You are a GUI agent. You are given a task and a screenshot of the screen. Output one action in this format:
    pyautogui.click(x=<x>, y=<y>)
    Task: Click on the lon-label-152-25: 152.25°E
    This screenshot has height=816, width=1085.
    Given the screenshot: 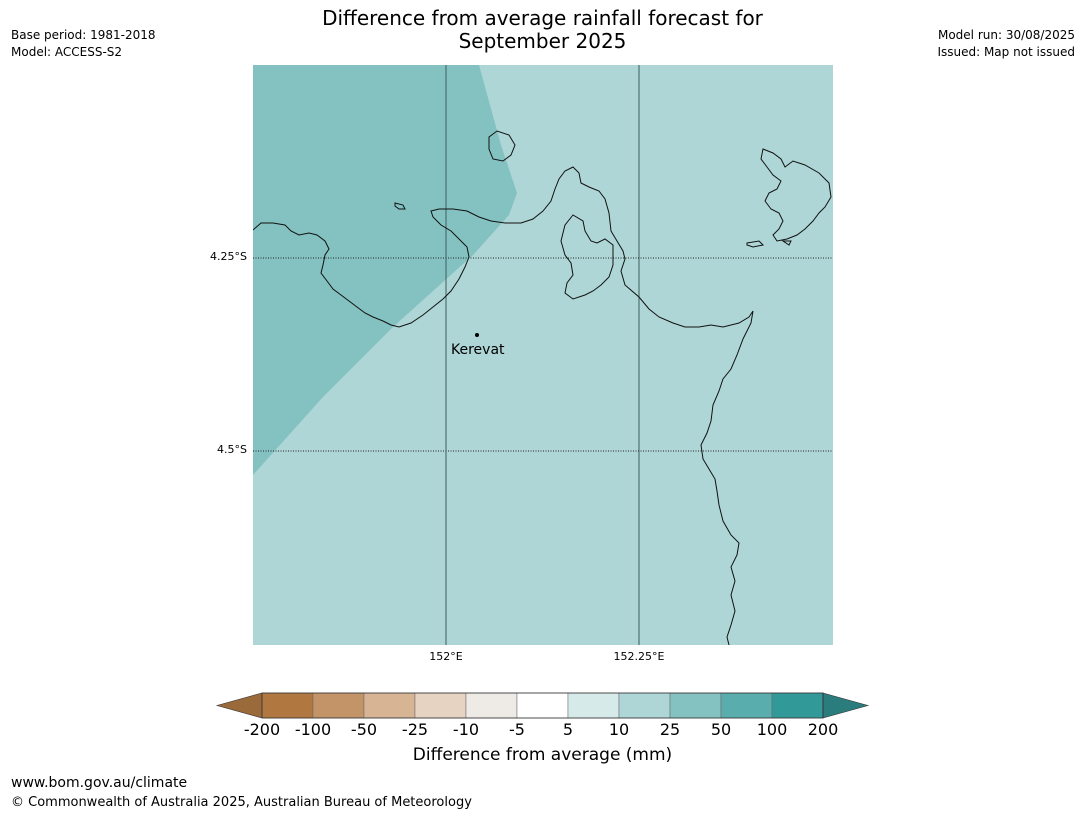 What is the action you would take?
    pyautogui.click(x=639, y=656)
    